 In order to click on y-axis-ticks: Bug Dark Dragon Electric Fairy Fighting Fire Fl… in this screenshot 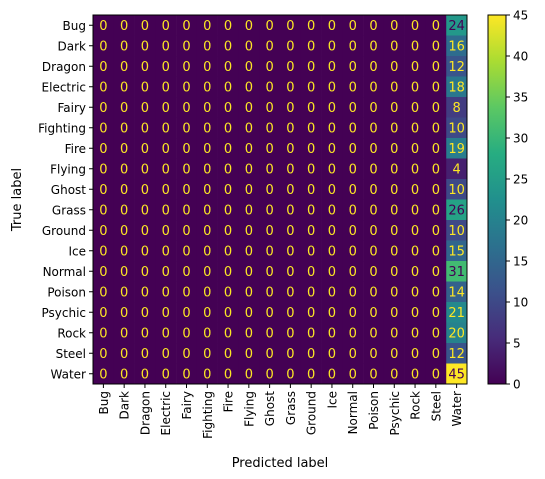, I will do `click(65, 200)`.